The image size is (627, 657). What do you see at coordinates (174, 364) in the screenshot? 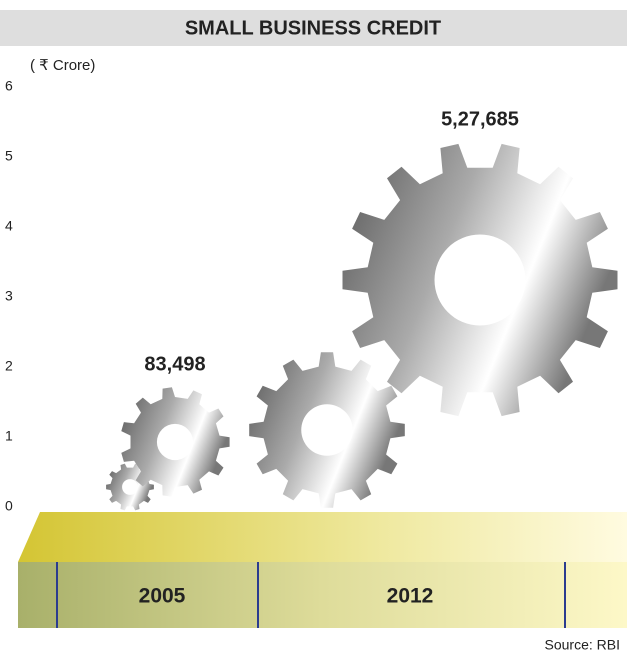
I see `value-label: 83,498` at bounding box center [174, 364].